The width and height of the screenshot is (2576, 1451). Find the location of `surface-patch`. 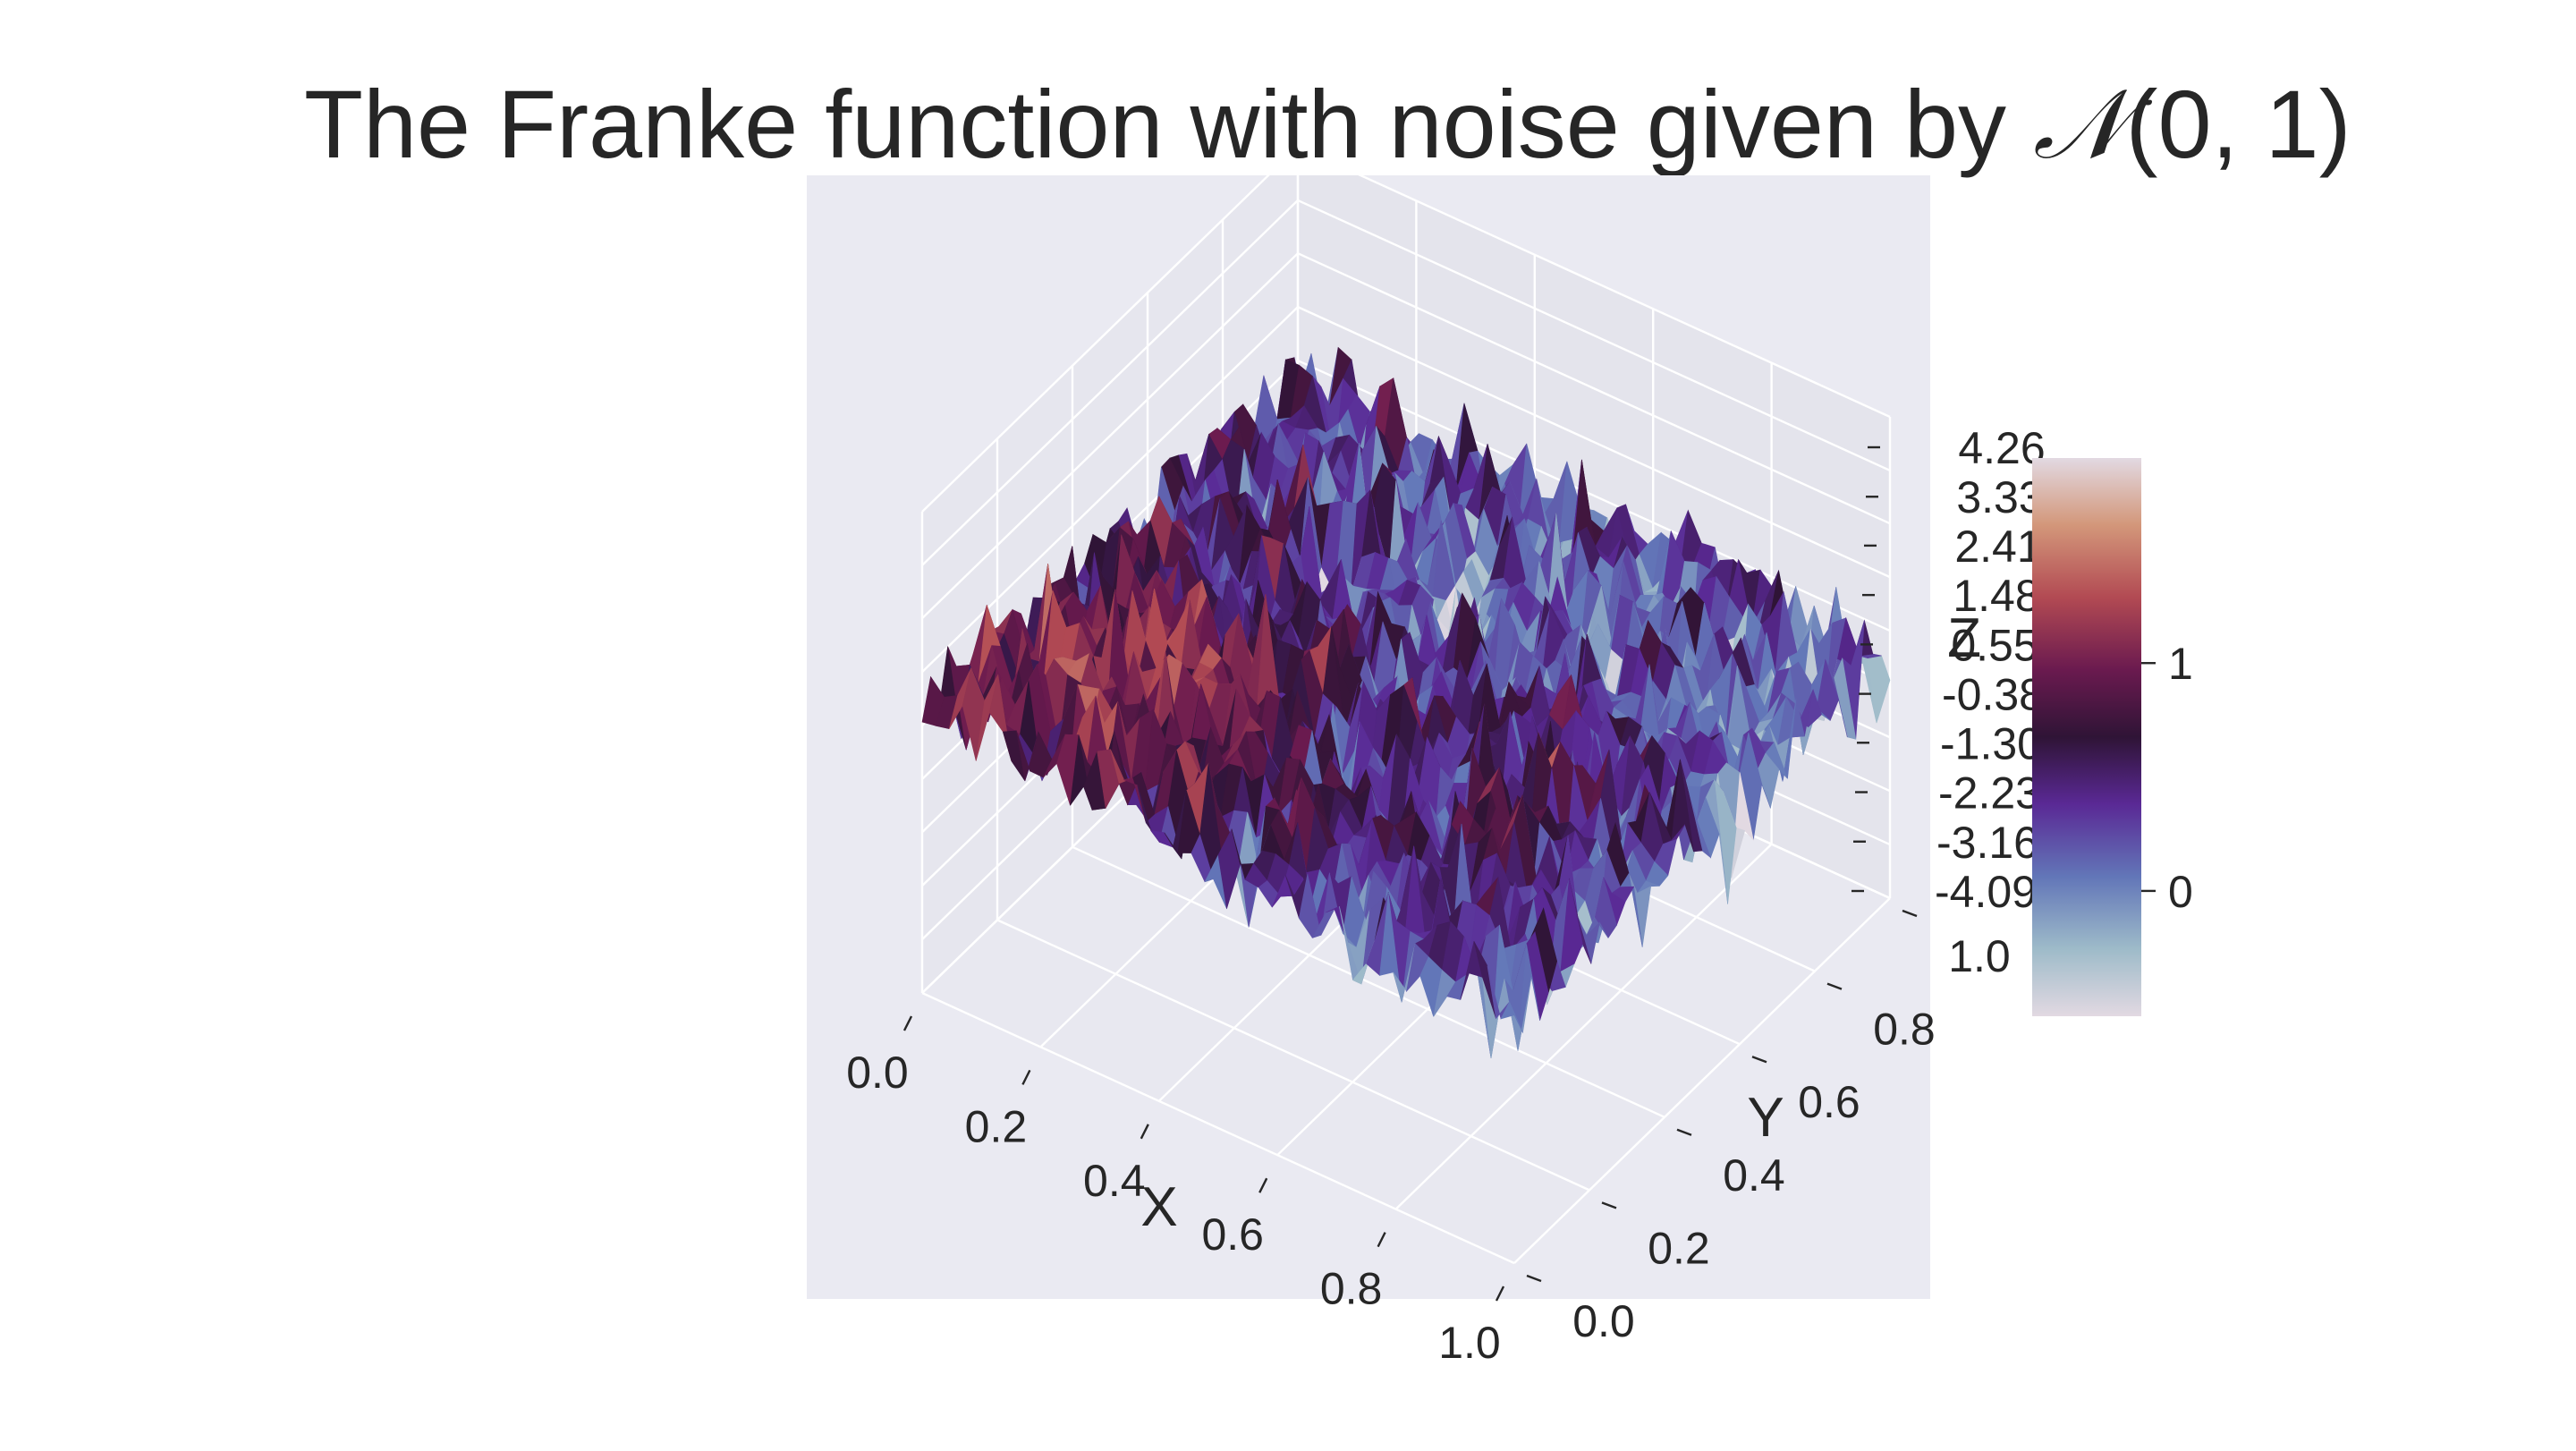

surface-patch is located at coordinates (1511, 1017).